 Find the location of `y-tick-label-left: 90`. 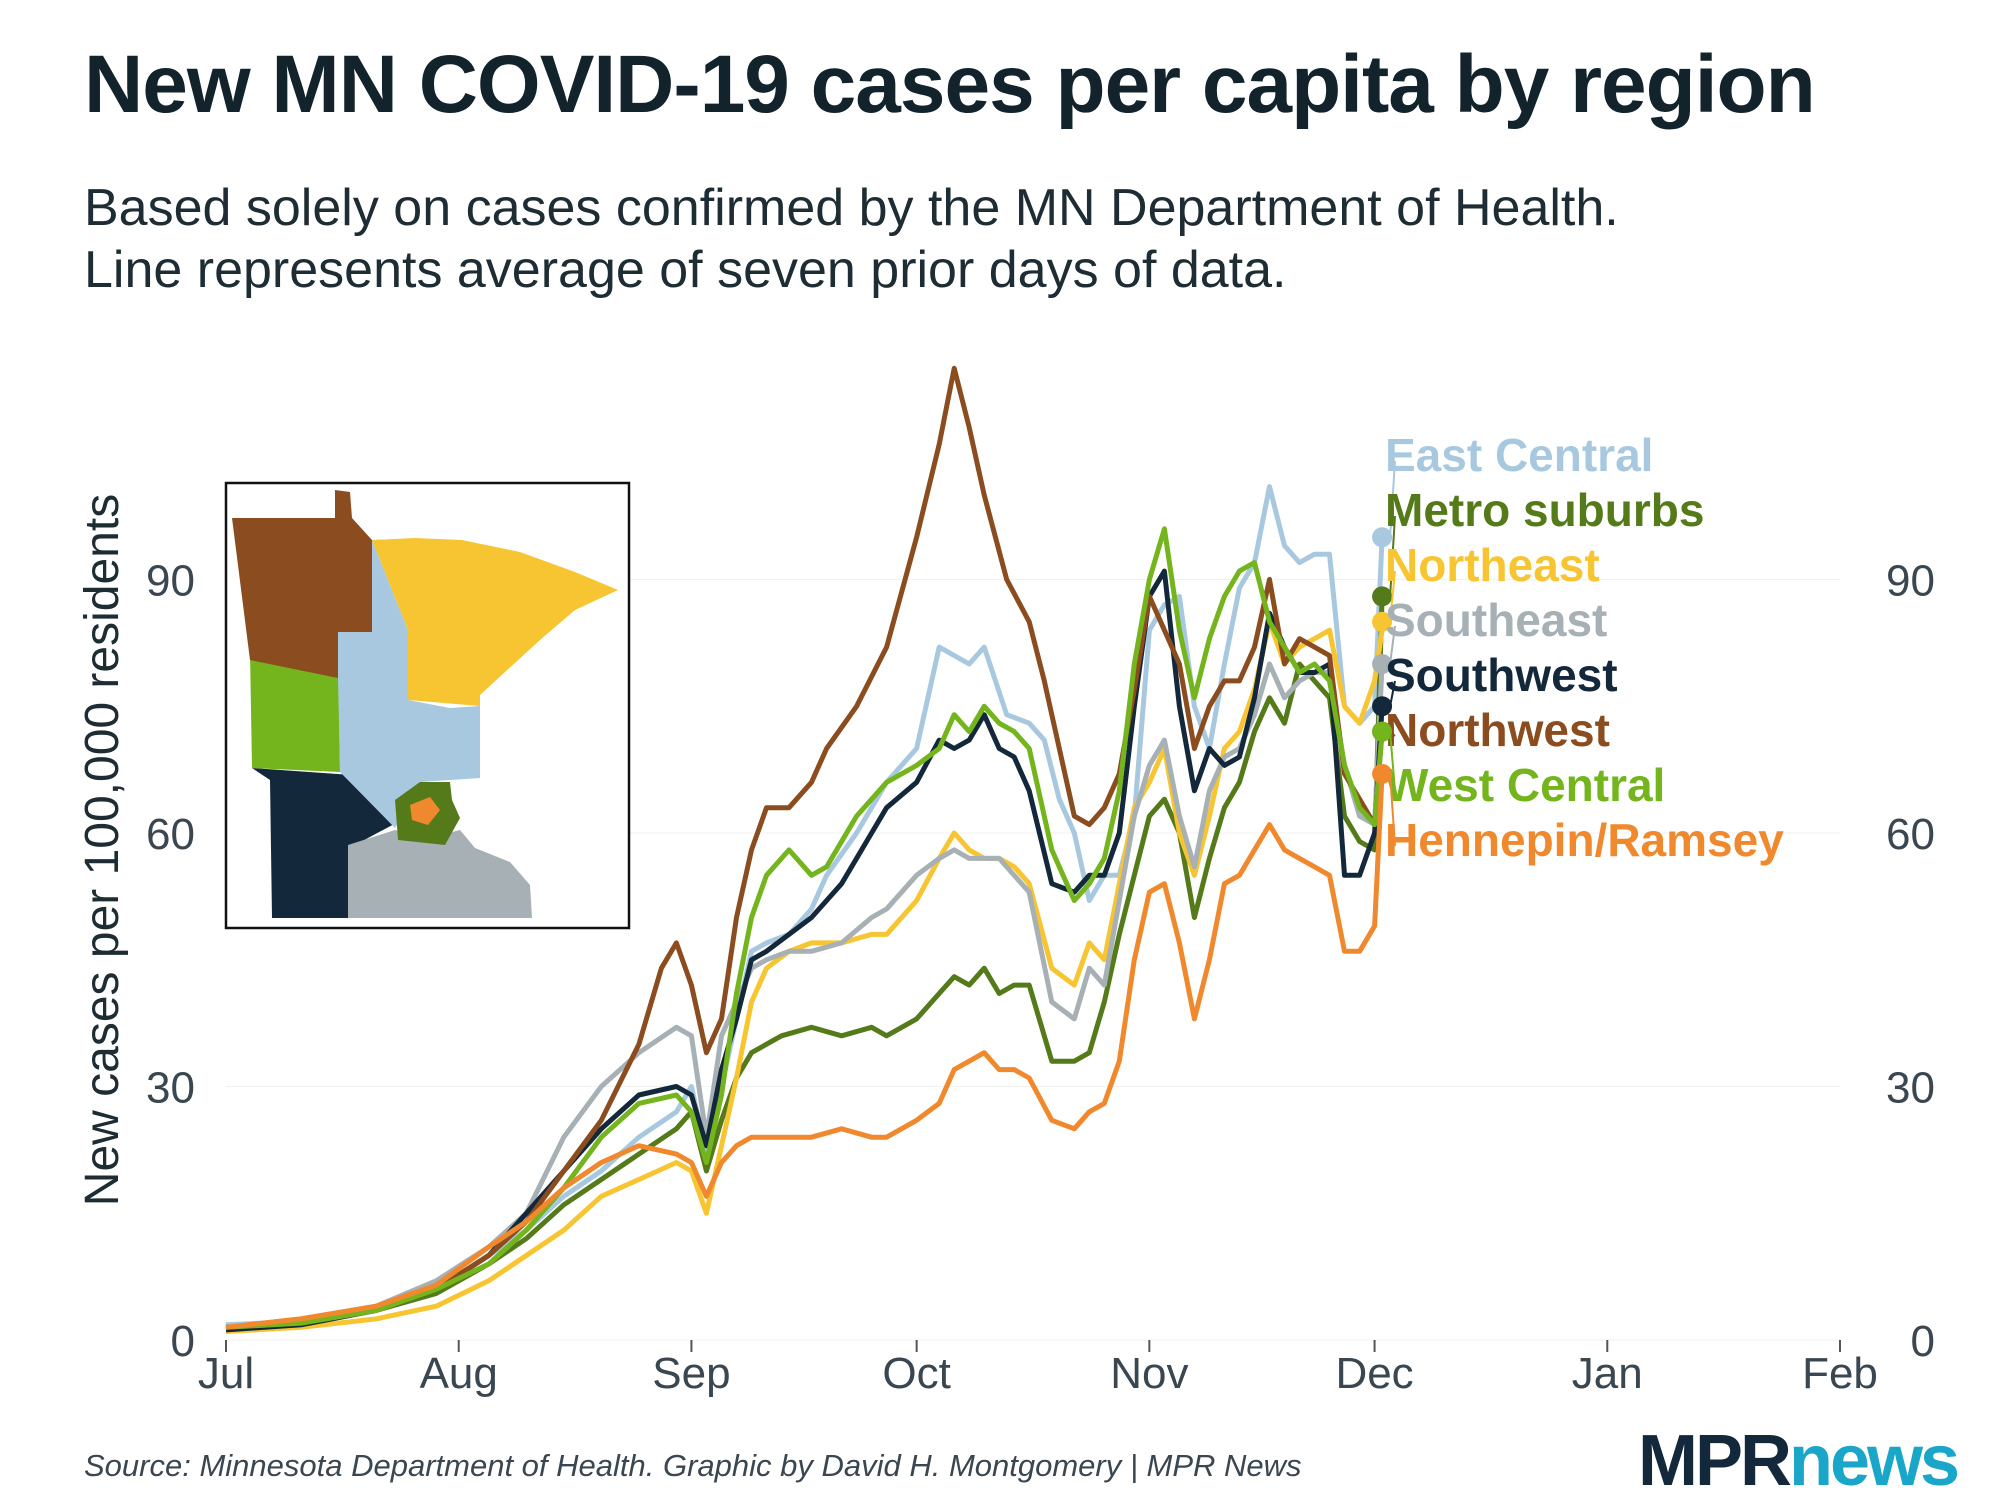

y-tick-label-left: 90 is located at coordinates (170, 581).